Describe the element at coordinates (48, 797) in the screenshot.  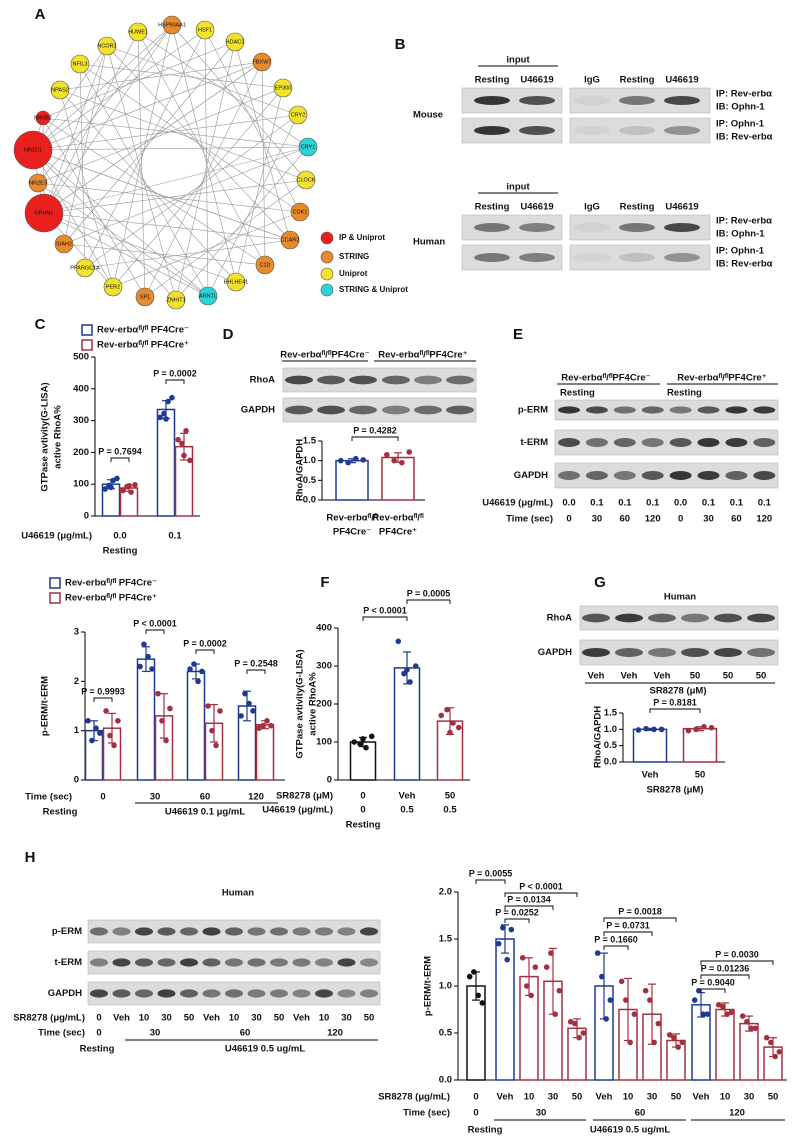
I see `x-row-label: Time (sec)` at that location.